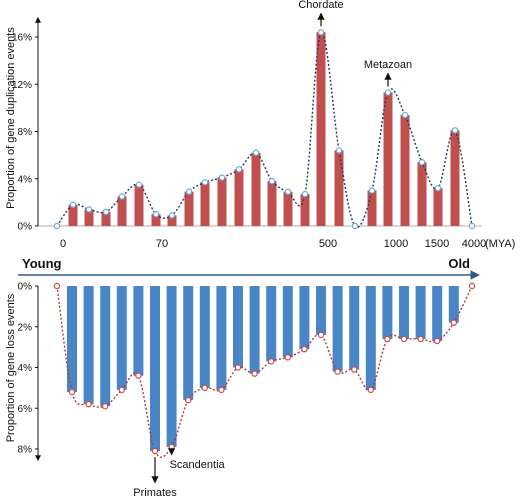 Image resolution: width=520 pixels, height=503 pixels. Describe the element at coordinates (11, 367) in the screenshot. I see `loss-y-axis-label: Proportion of gene loss events` at that location.